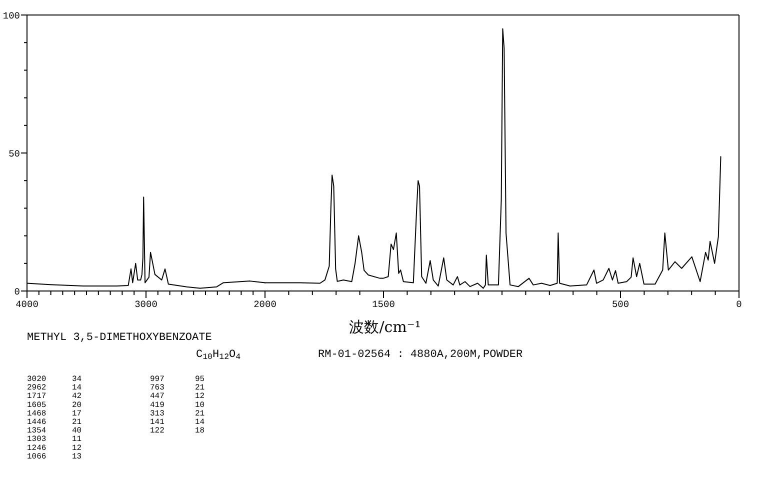 This screenshot has width=765, height=480. What do you see at coordinates (177, 388) in the screenshot?
I see `text: 763 21` at bounding box center [177, 388].